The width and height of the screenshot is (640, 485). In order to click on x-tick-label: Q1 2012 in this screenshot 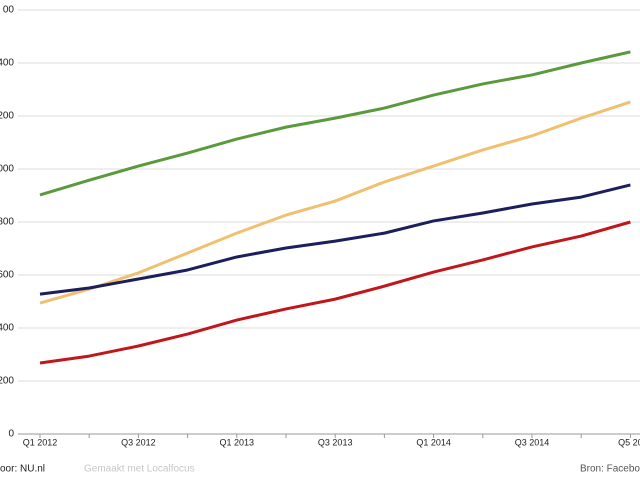, I will do `click(40, 442)`.